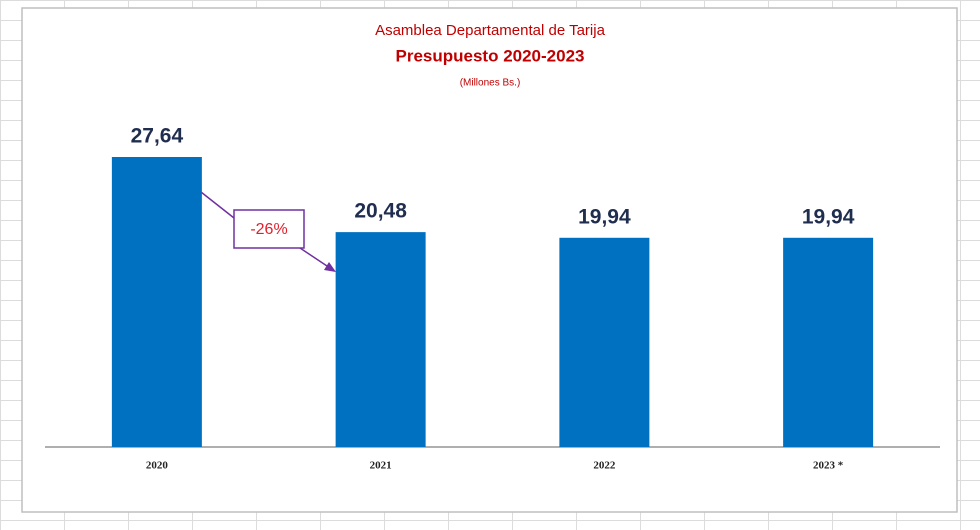  Describe the element at coordinates (490, 55) in the screenshot. I see `chart-subtitle: Presupuesto 2020-2023` at that location.